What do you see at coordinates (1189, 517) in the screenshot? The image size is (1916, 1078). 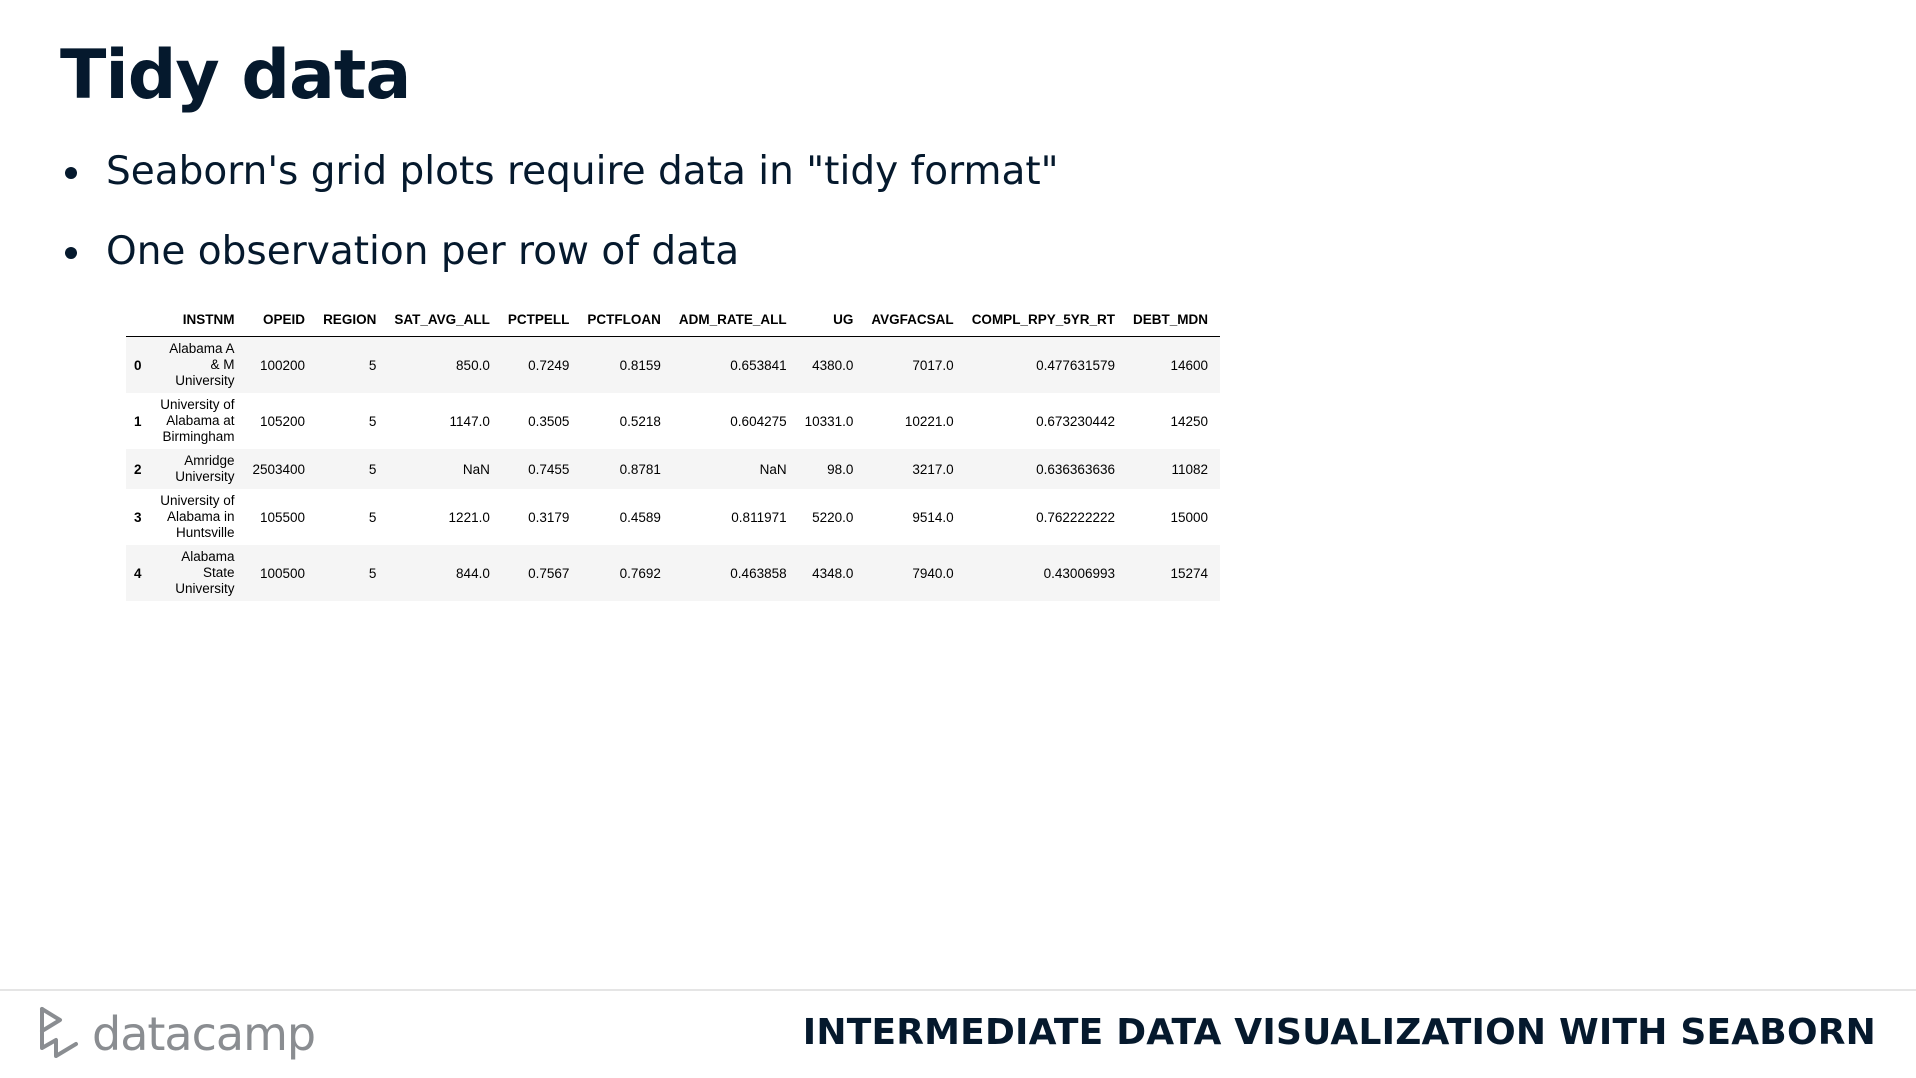 I see `cell-debt-mdn: 15000` at bounding box center [1189, 517].